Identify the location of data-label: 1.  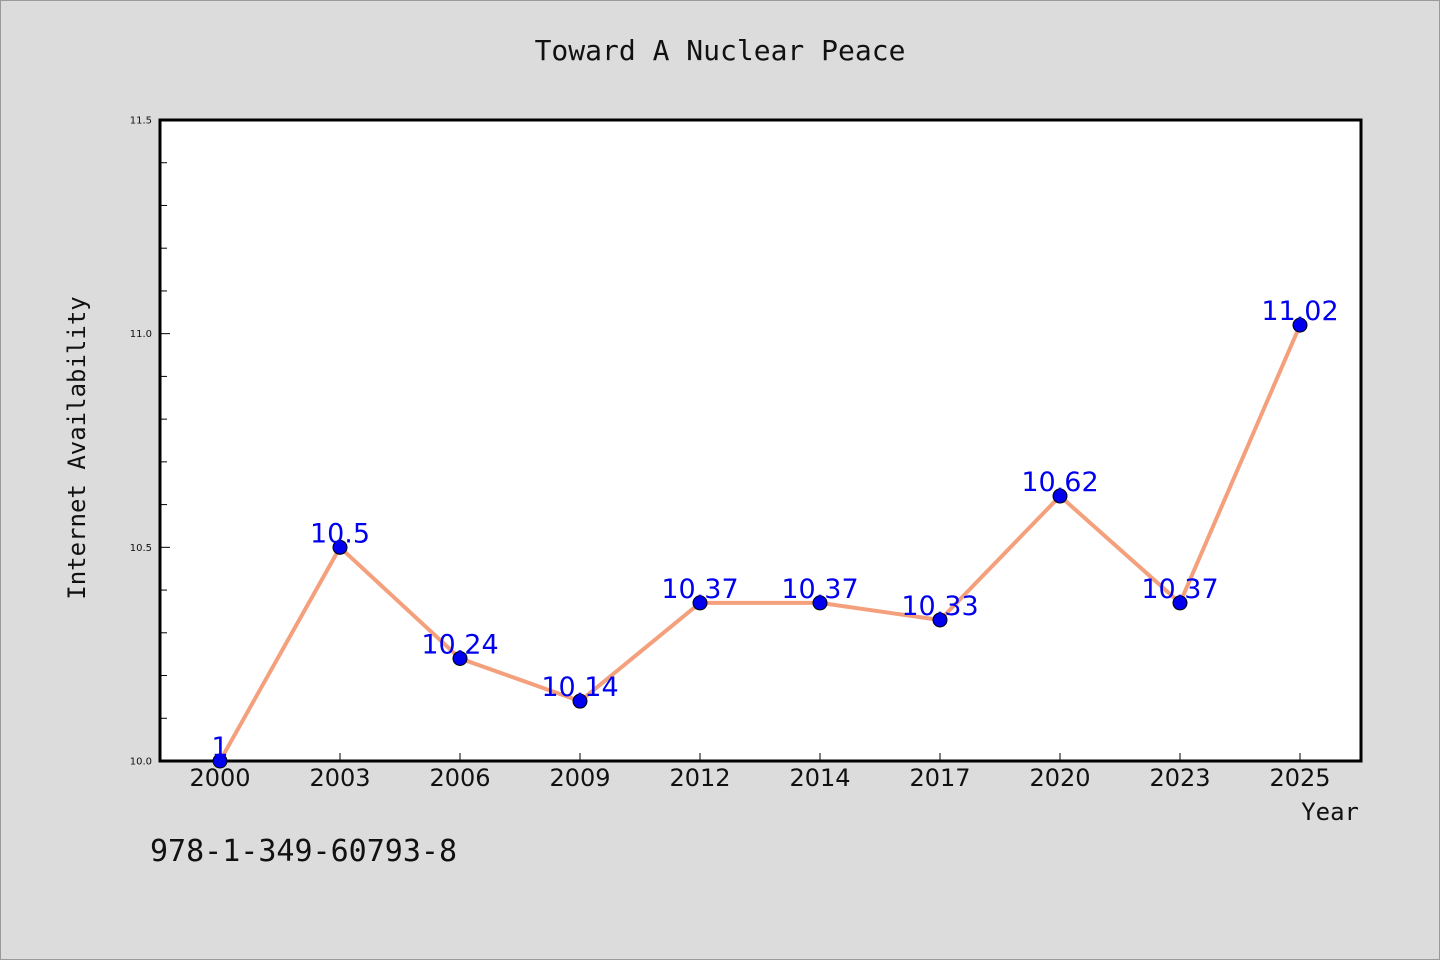
(219, 747).